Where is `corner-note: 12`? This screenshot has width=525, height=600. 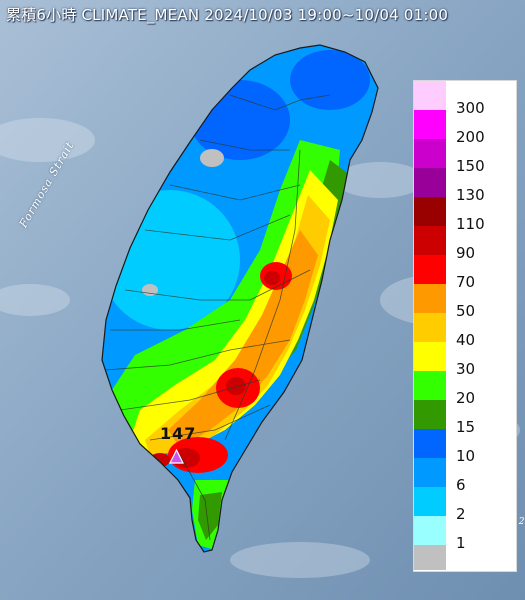
corner-note: 12 is located at coordinates (519, 522).